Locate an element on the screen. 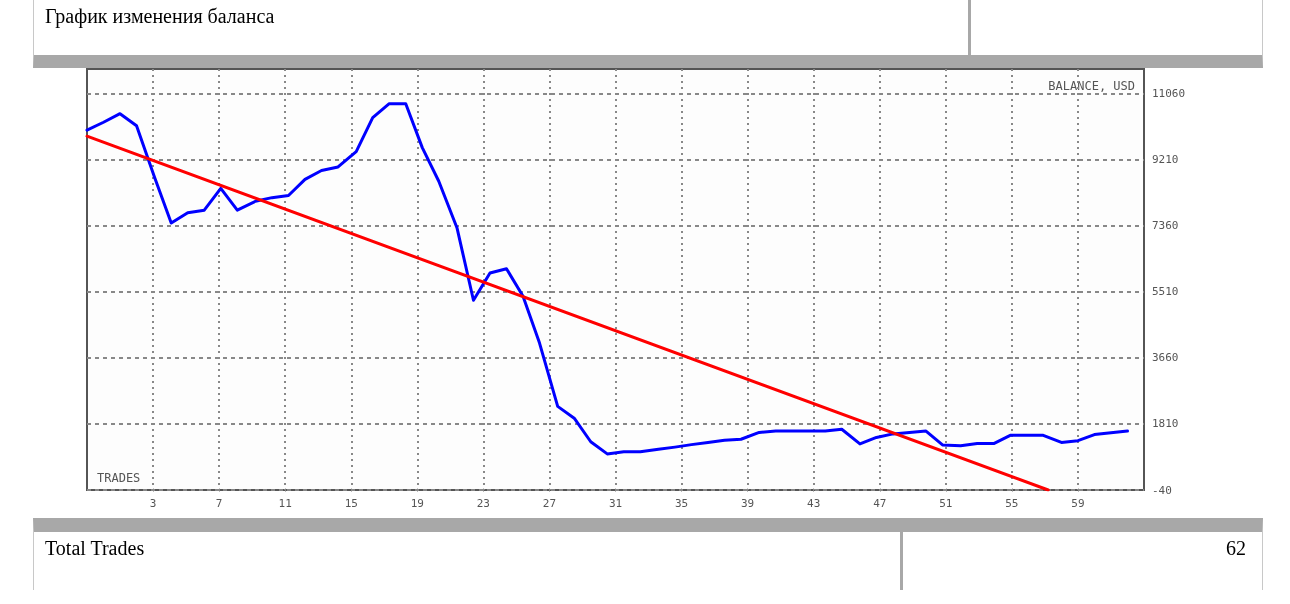 The image size is (1290, 604). x-tick-label: 39 is located at coordinates (748, 503).